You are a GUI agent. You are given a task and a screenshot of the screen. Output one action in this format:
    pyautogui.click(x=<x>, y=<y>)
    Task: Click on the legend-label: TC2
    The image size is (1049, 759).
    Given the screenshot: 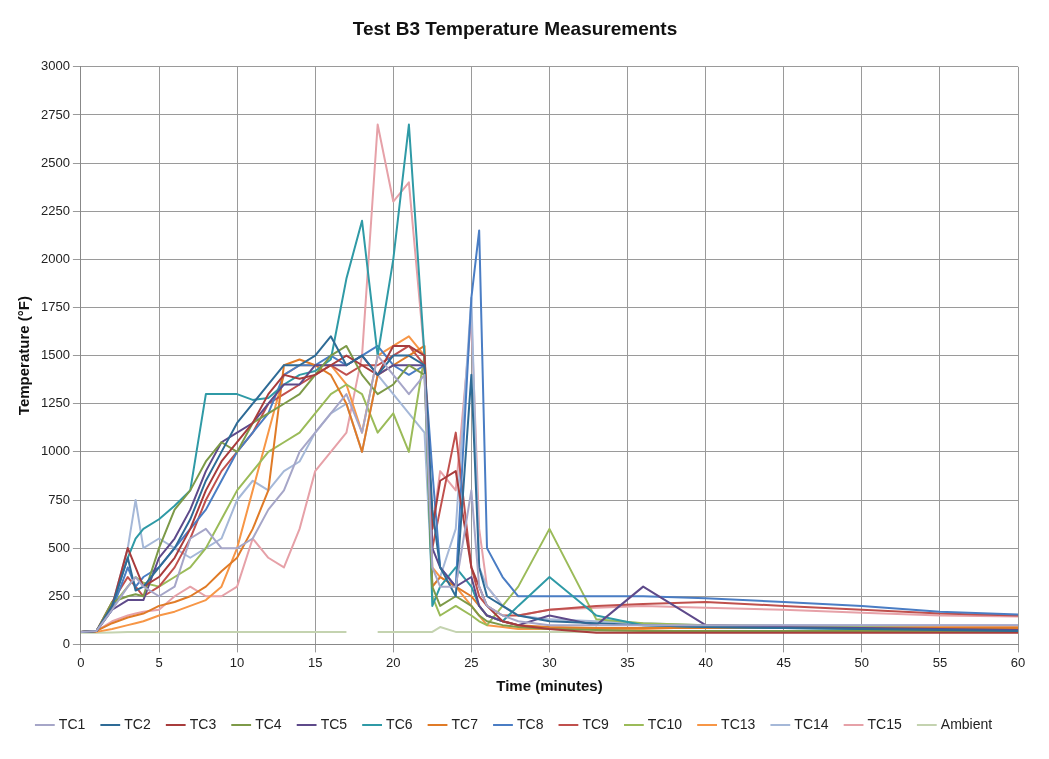 What is the action you would take?
    pyautogui.click(x=137, y=723)
    